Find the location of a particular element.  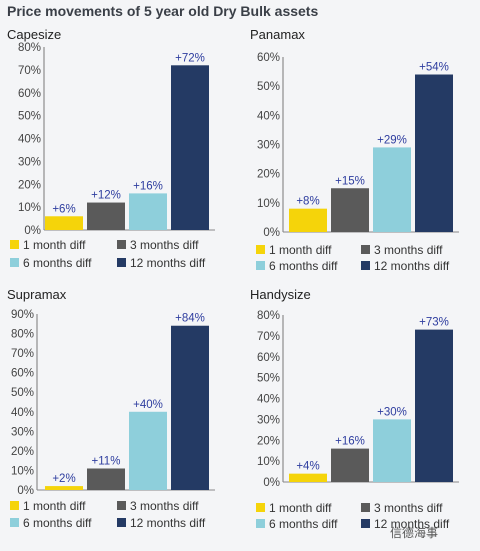

data-label: +12% is located at coordinates (106, 196).